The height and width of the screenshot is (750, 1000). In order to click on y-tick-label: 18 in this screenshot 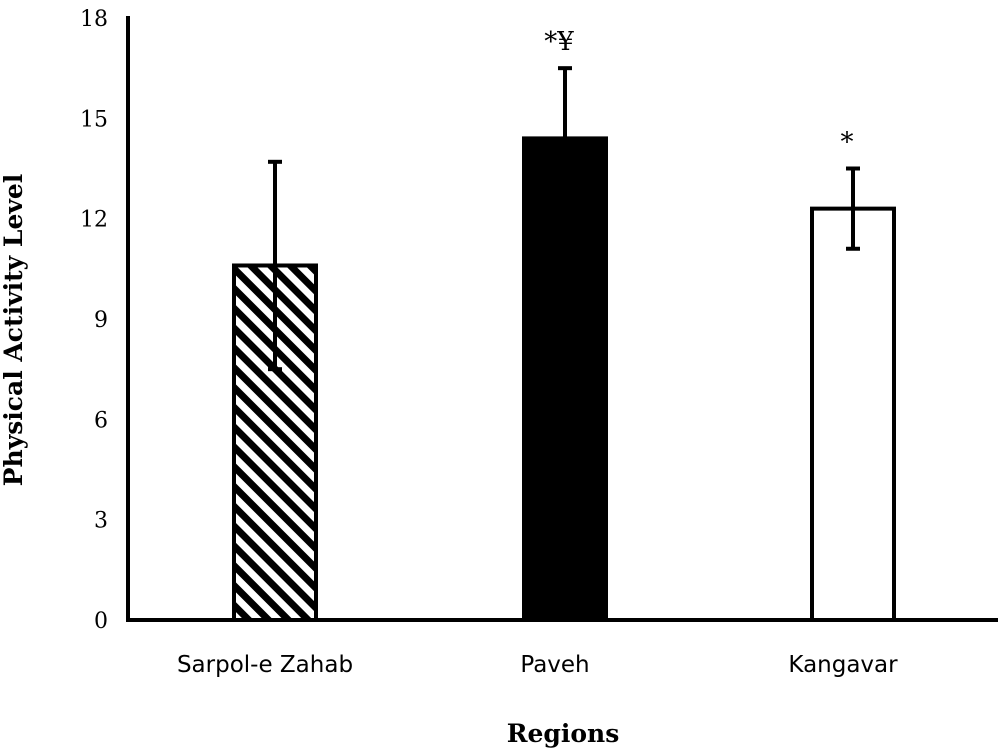, I will do `click(94, 19)`.